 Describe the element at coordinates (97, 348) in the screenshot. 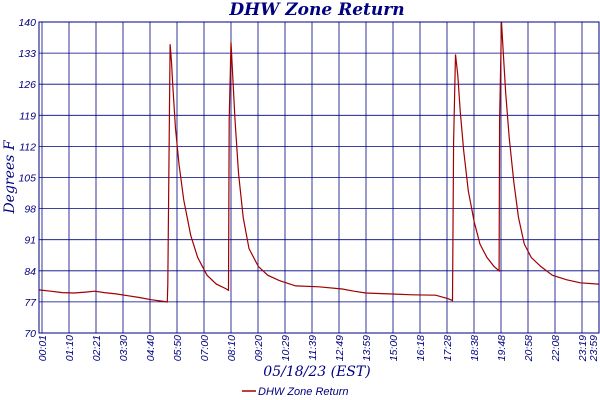

I see `x-tick-label: 02:21` at that location.